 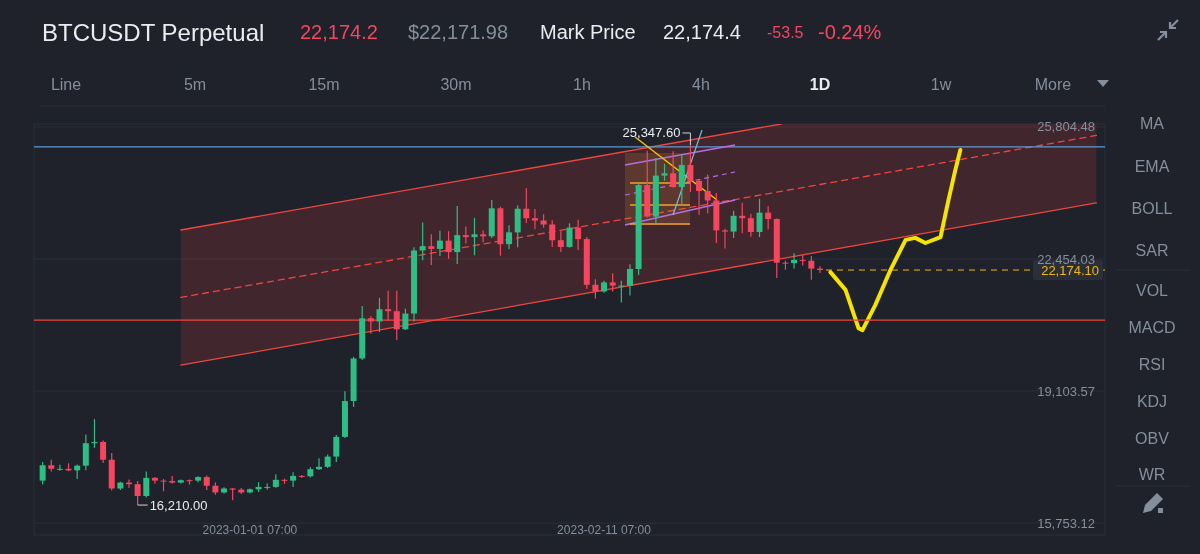 I want to click on text: BOLL, so click(x=1152, y=208).